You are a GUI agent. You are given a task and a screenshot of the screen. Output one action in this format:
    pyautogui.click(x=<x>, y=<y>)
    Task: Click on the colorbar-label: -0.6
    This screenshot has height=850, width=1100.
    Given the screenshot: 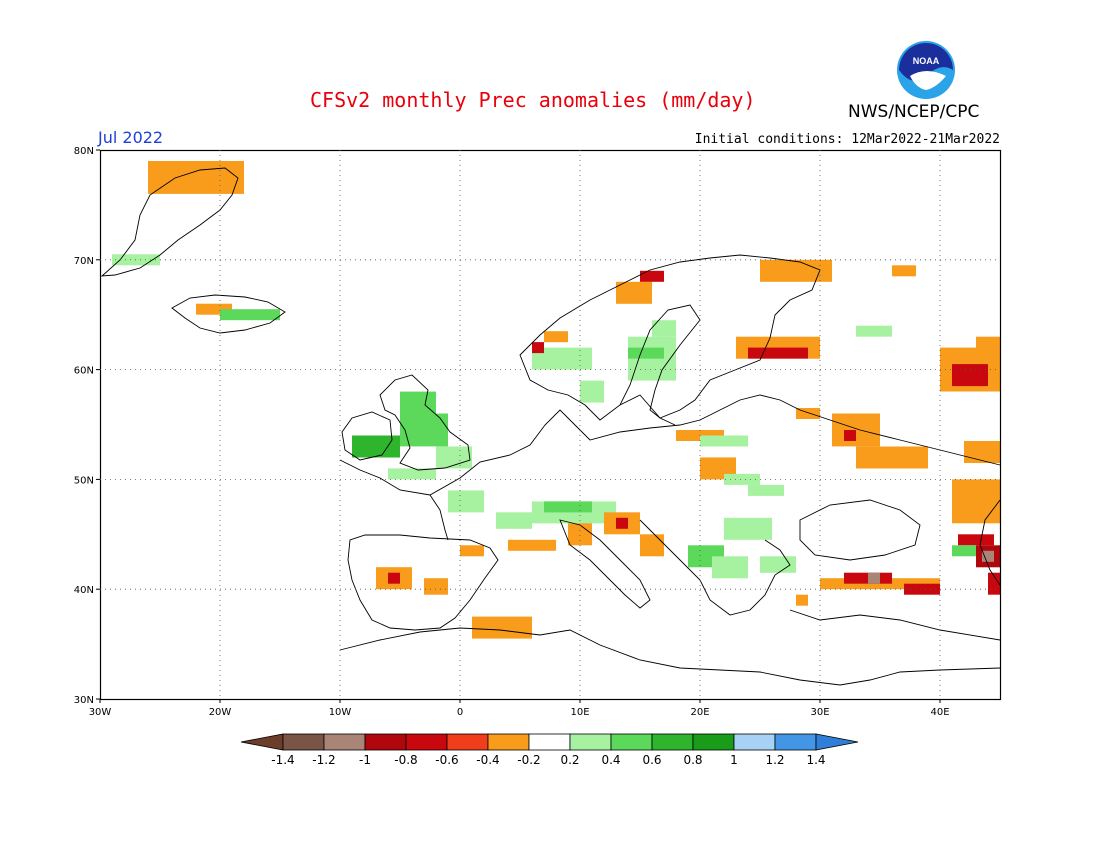 What is the action you would take?
    pyautogui.click(x=446, y=760)
    